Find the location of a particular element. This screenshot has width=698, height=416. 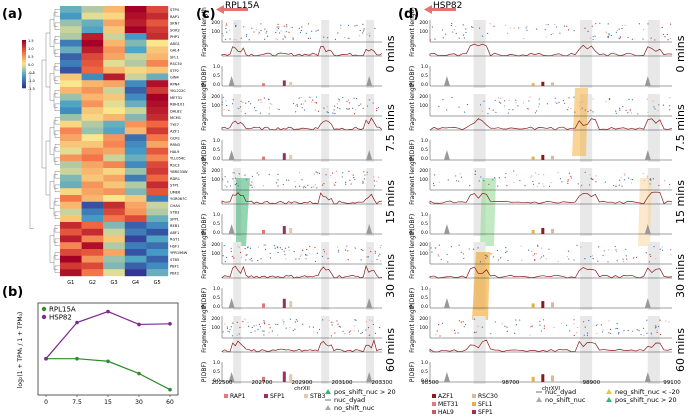

shift-highlight is located at coordinates (243, 212).